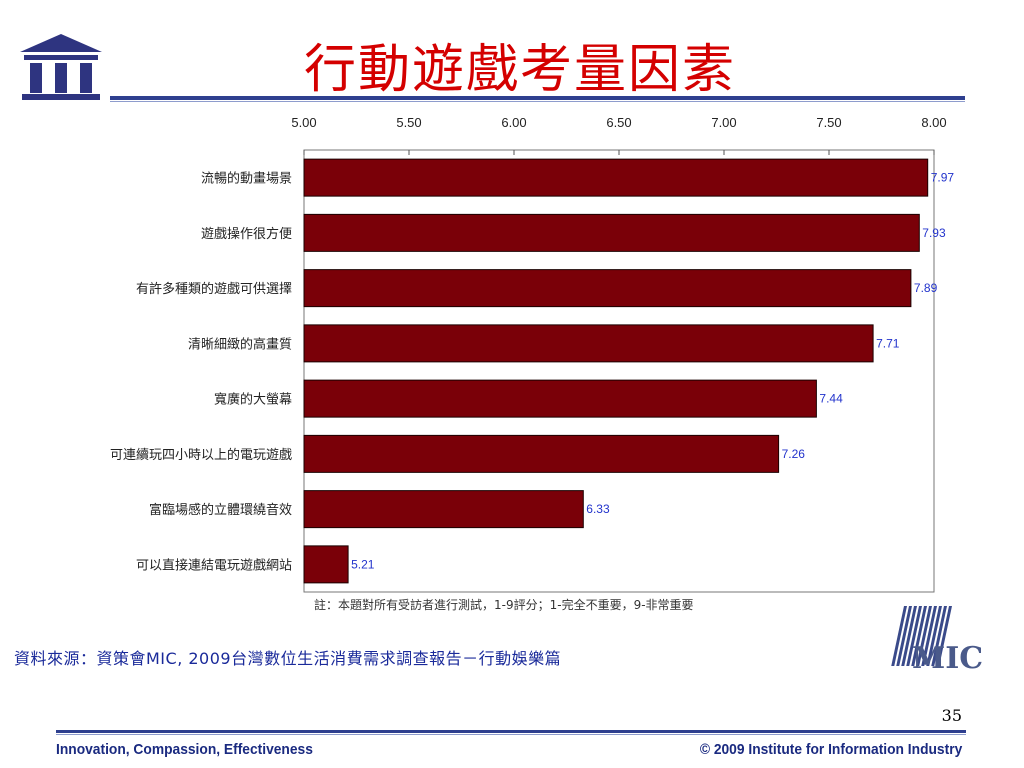  I want to click on mic-logo: MIC, so click(937, 641).